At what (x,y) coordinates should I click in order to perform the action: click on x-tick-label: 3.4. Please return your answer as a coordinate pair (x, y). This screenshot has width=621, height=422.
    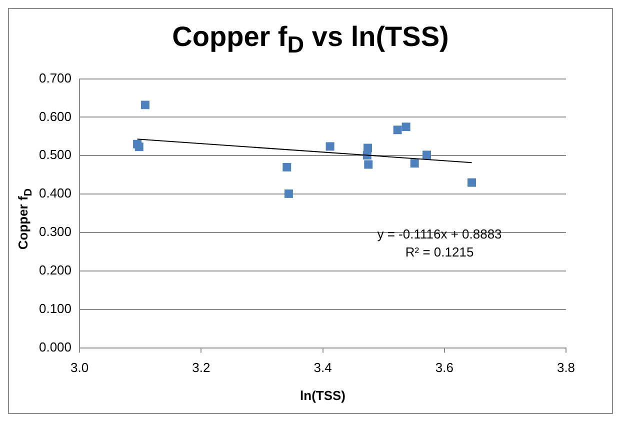
    Looking at the image, I should click on (323, 368).